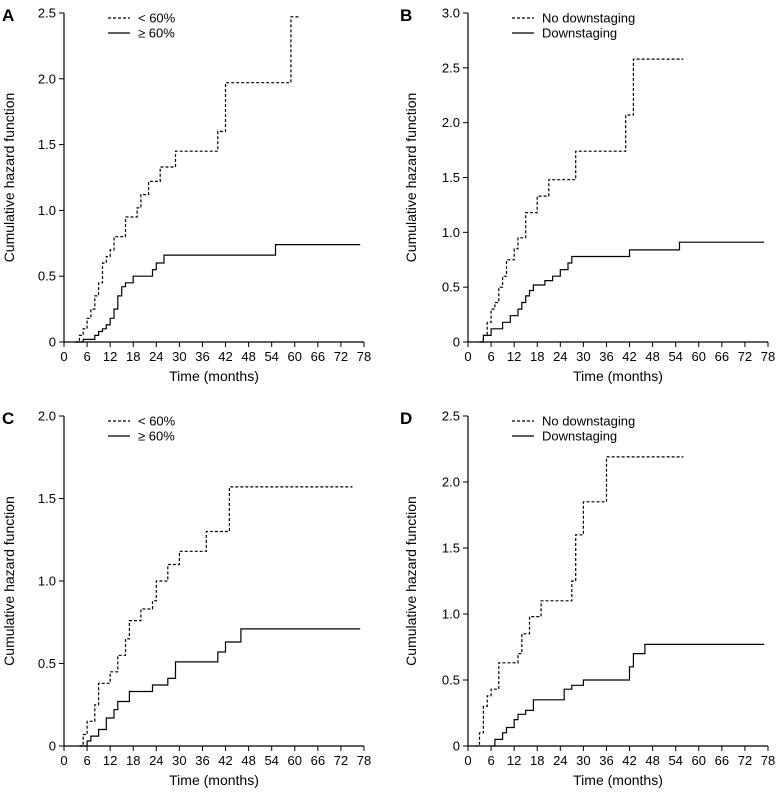 The width and height of the screenshot is (780, 796). I want to click on y-tick-label: 0, so click(456, 342).